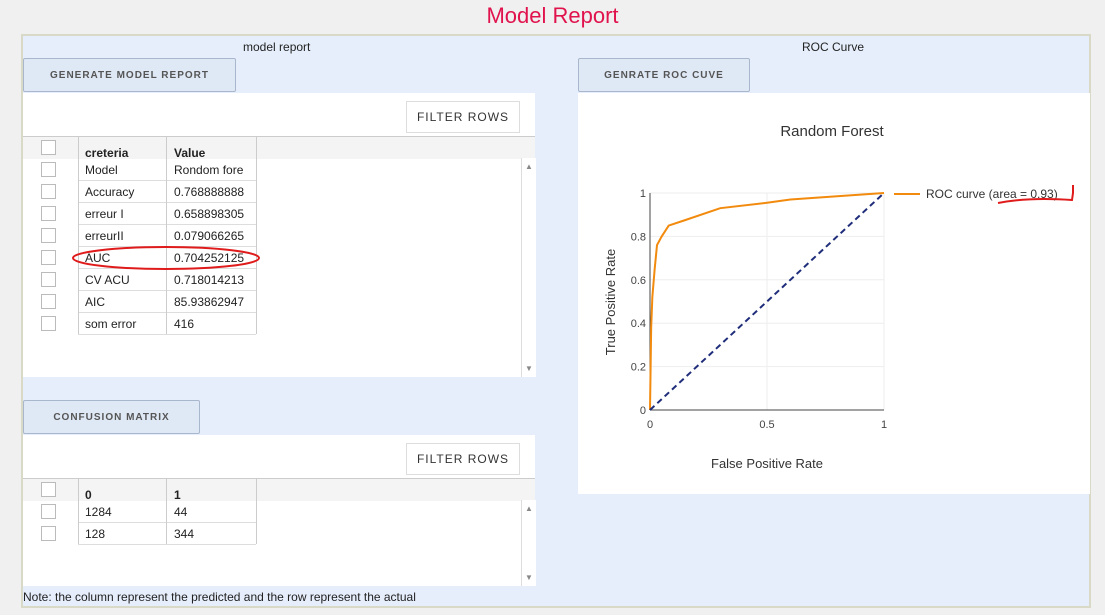 The image size is (1105, 615). I want to click on table-cell-criteria: erreur I, so click(104, 214).